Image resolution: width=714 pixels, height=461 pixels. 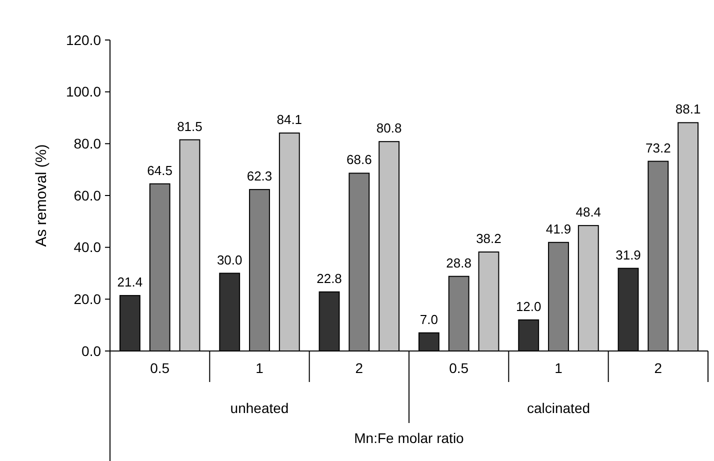 I want to click on data-label: 80.8, so click(x=389, y=128).